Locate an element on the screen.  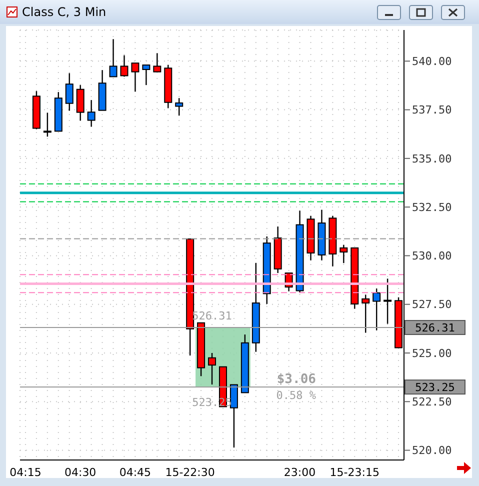
x-tick-label: 15-22:30 is located at coordinates (190, 472).